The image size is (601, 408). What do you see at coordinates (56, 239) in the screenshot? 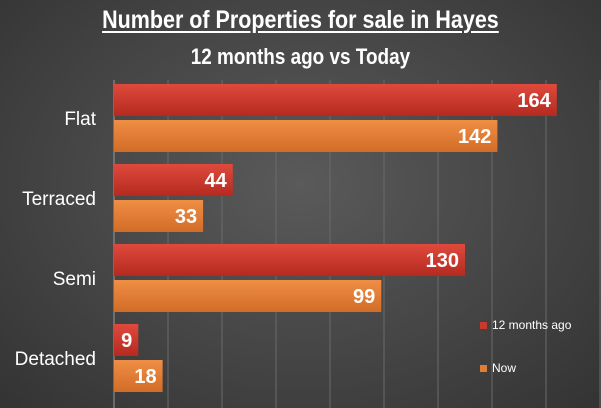
I see `category-labels: Flat Terraced Semi Detached` at bounding box center [56, 239].